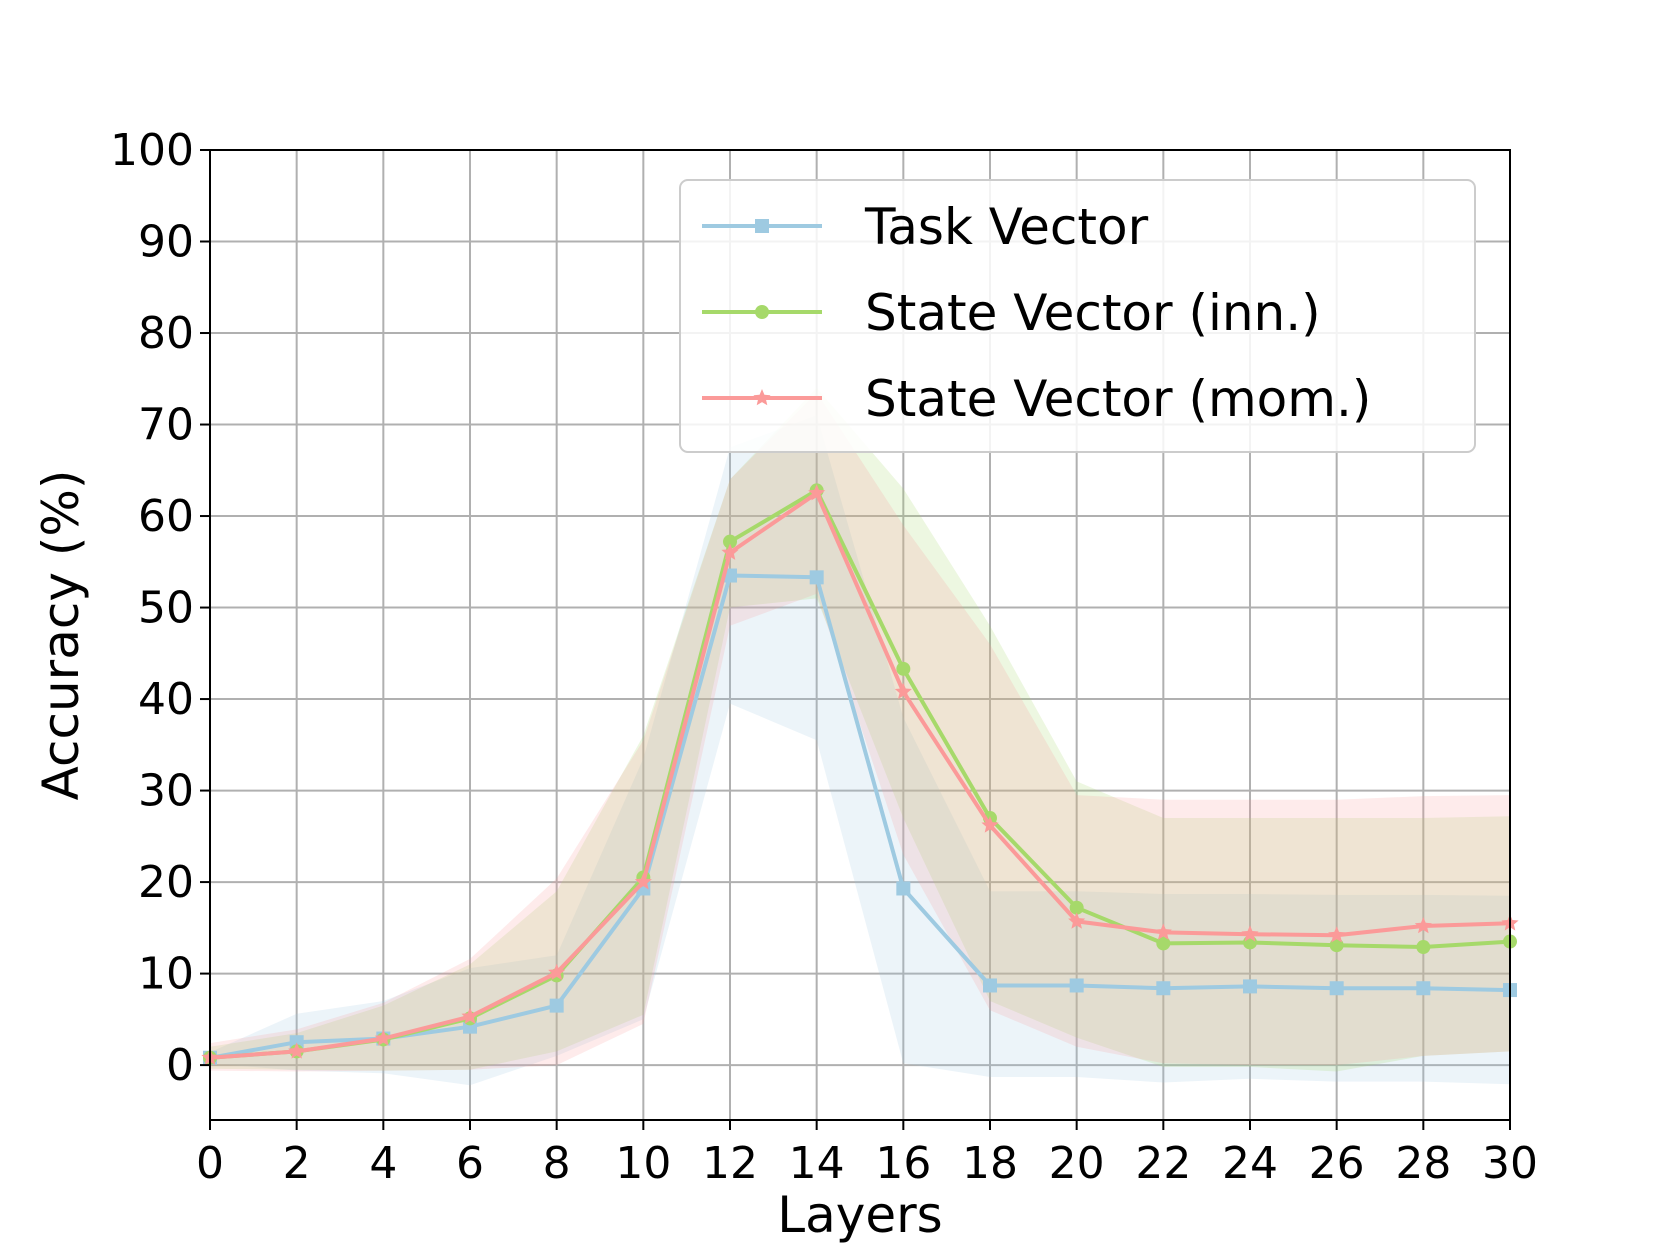  I want to click on y-tick-label: 70, so click(166, 425).